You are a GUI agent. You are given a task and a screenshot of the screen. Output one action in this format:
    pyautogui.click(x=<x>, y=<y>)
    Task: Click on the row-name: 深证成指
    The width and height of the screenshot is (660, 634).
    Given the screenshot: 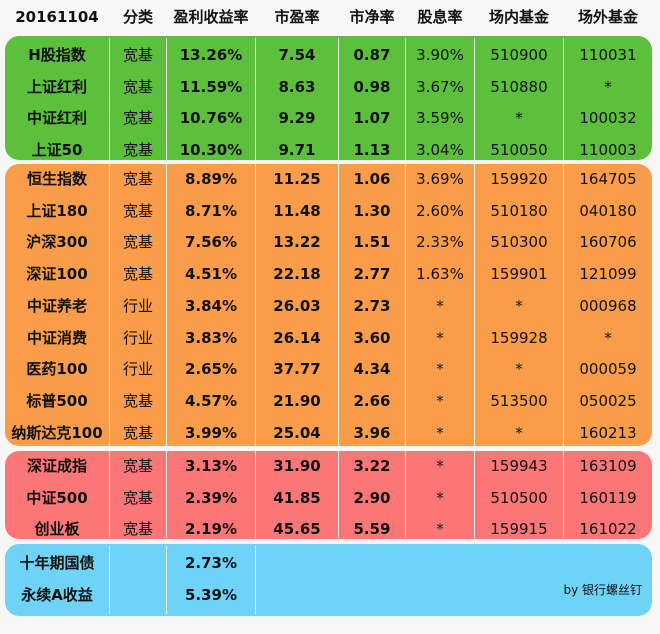 What is the action you would take?
    pyautogui.click(x=56, y=466)
    